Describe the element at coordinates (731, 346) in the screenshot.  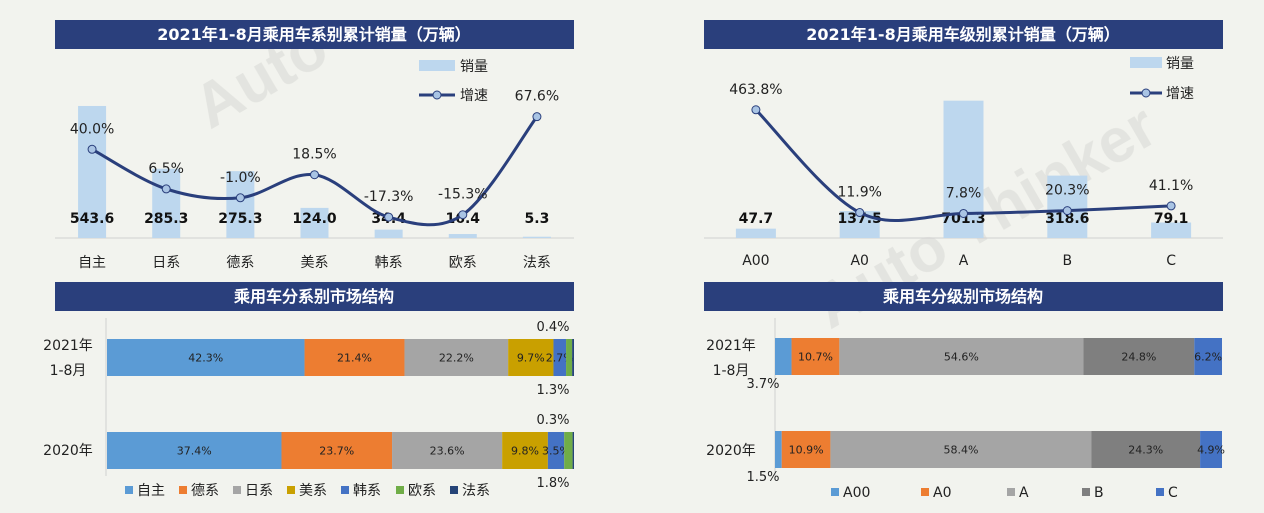
I see `chart4-row1-label: 2021年` at that location.